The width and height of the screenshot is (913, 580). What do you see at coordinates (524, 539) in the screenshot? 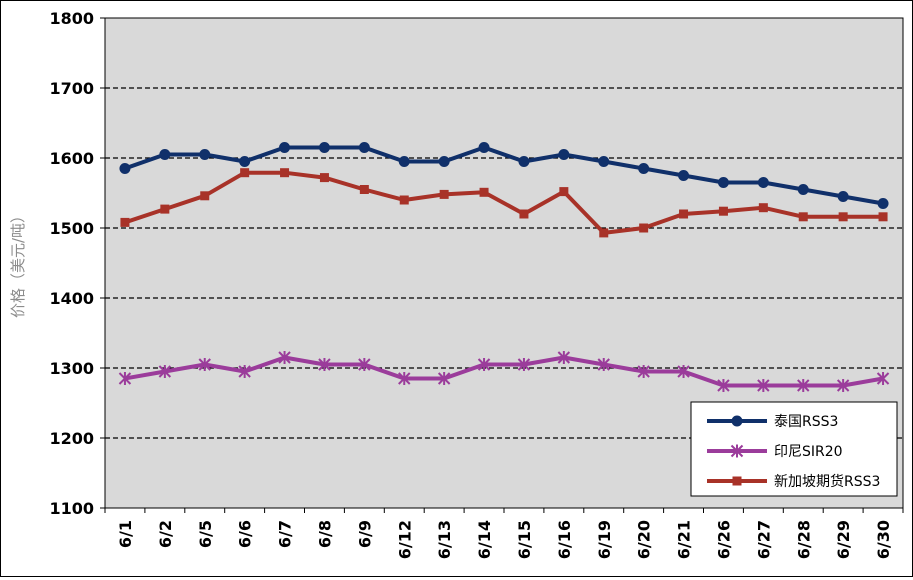
I see `x-tick-label: 6/15` at bounding box center [524, 539].